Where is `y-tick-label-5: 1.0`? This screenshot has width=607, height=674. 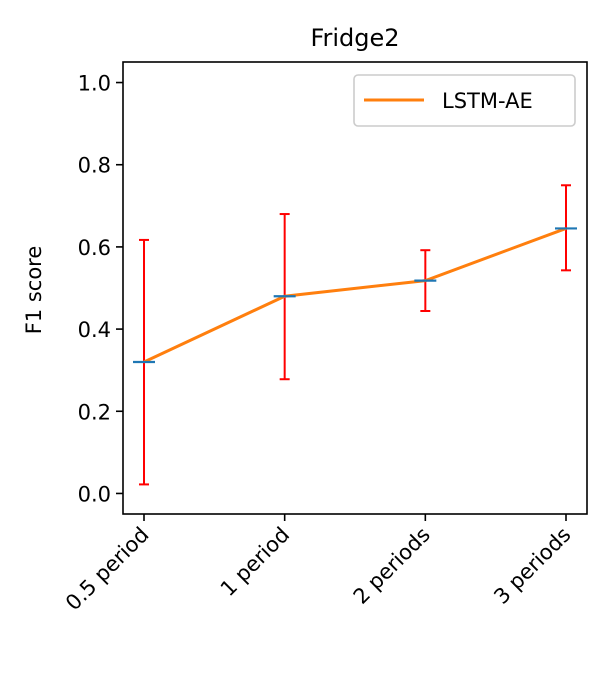 y-tick-label-5: 1.0 is located at coordinates (94, 84).